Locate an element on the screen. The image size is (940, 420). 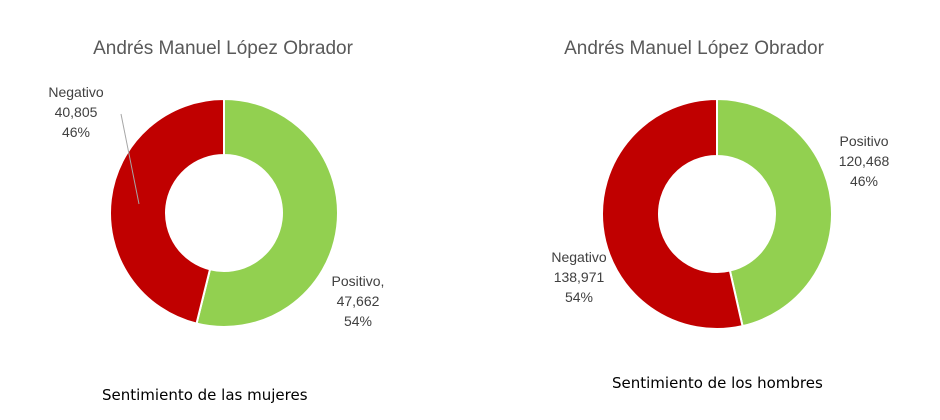
donut-chart-mujeres is located at coordinates (224, 212).